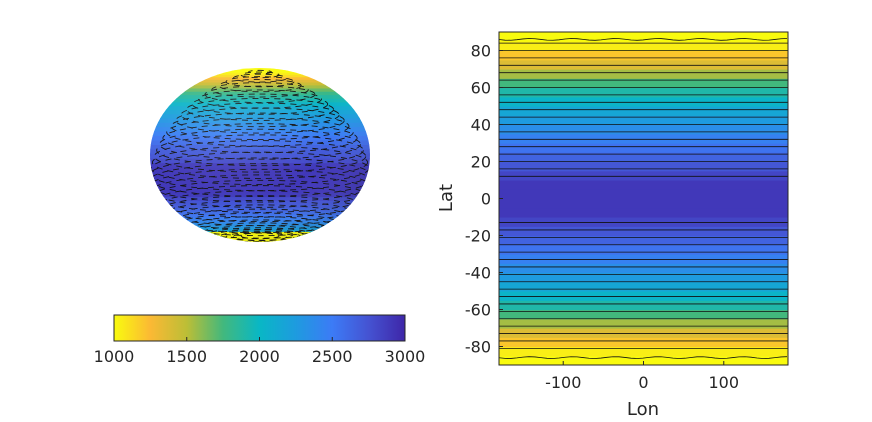  Describe the element at coordinates (332, 356) in the screenshot. I see `colorbar-tick-label: 2500` at that location.